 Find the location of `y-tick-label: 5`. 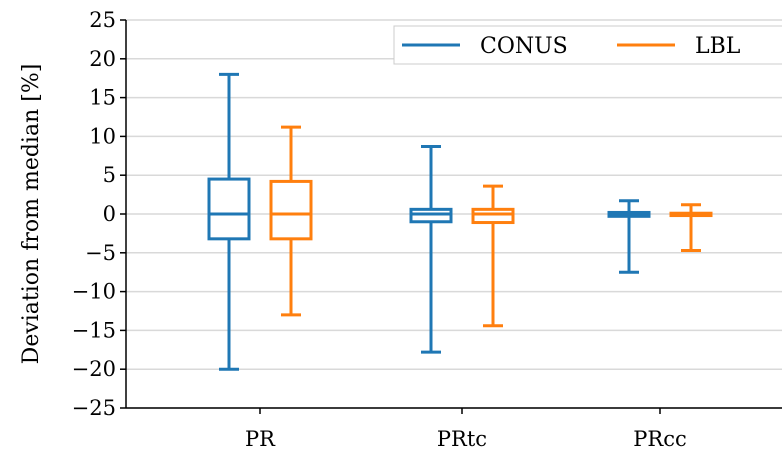

y-tick-label: 5 is located at coordinates (109, 175).